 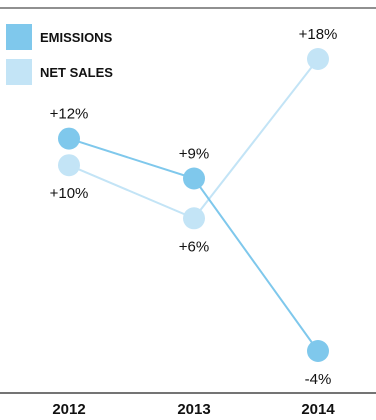 I want to click on legend-swatch-emissions, so click(x=19, y=37).